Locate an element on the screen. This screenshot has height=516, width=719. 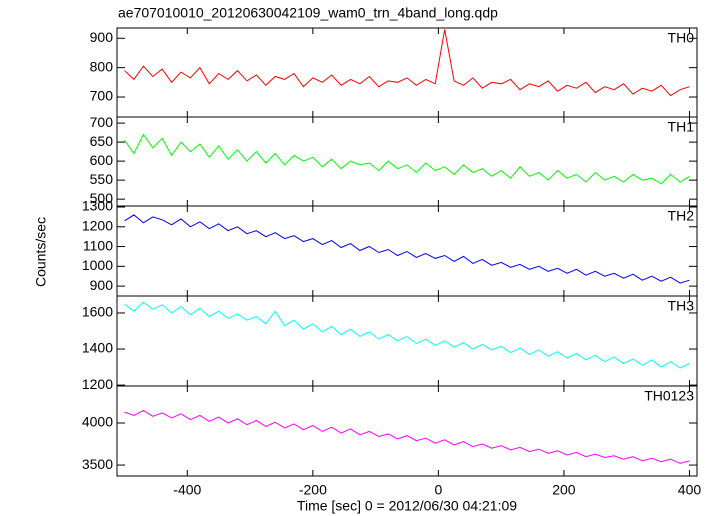
x-tick-label: 0 is located at coordinates (438, 490).